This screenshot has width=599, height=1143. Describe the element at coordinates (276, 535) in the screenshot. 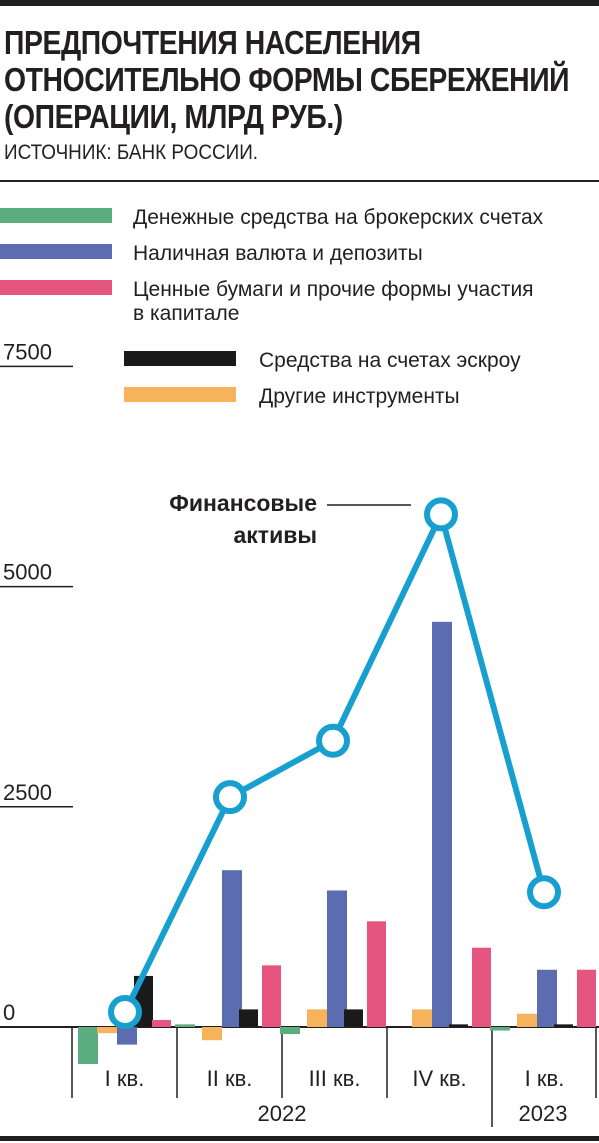

I see `line-label-line-2: активы` at that location.